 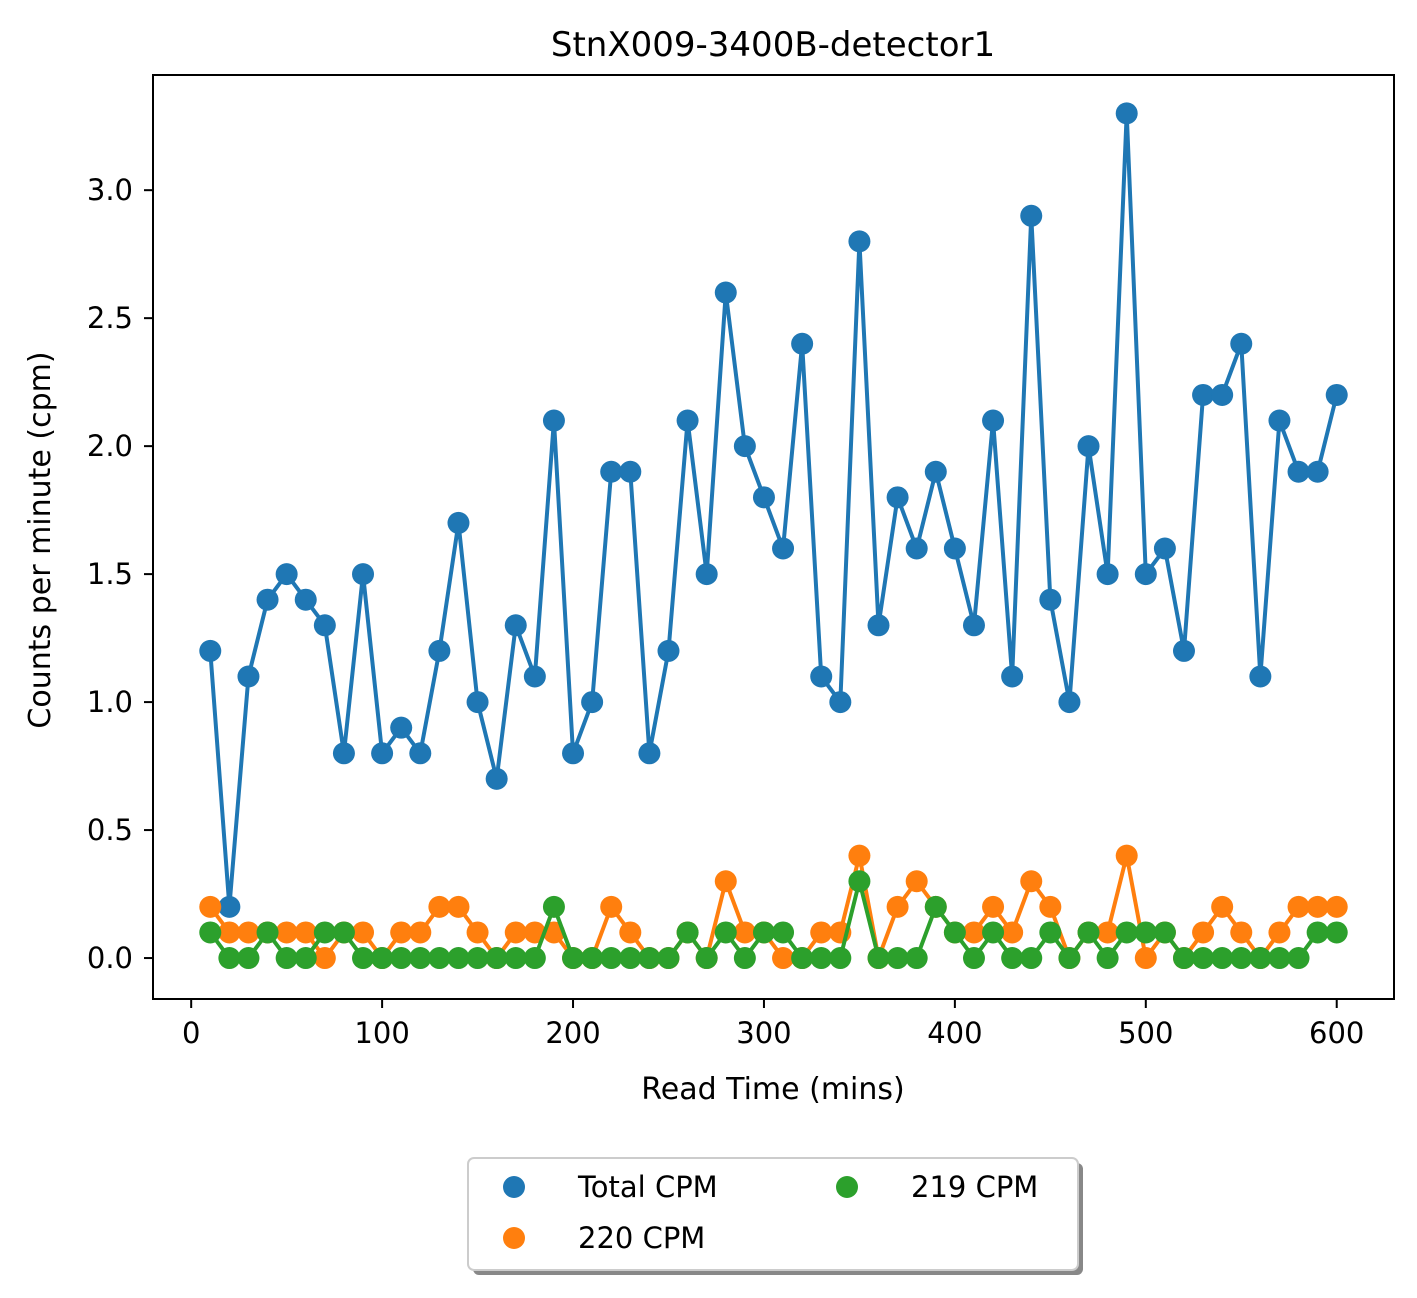 What do you see at coordinates (1145, 1033) in the screenshot?
I see `x-tick-label: 500` at bounding box center [1145, 1033].